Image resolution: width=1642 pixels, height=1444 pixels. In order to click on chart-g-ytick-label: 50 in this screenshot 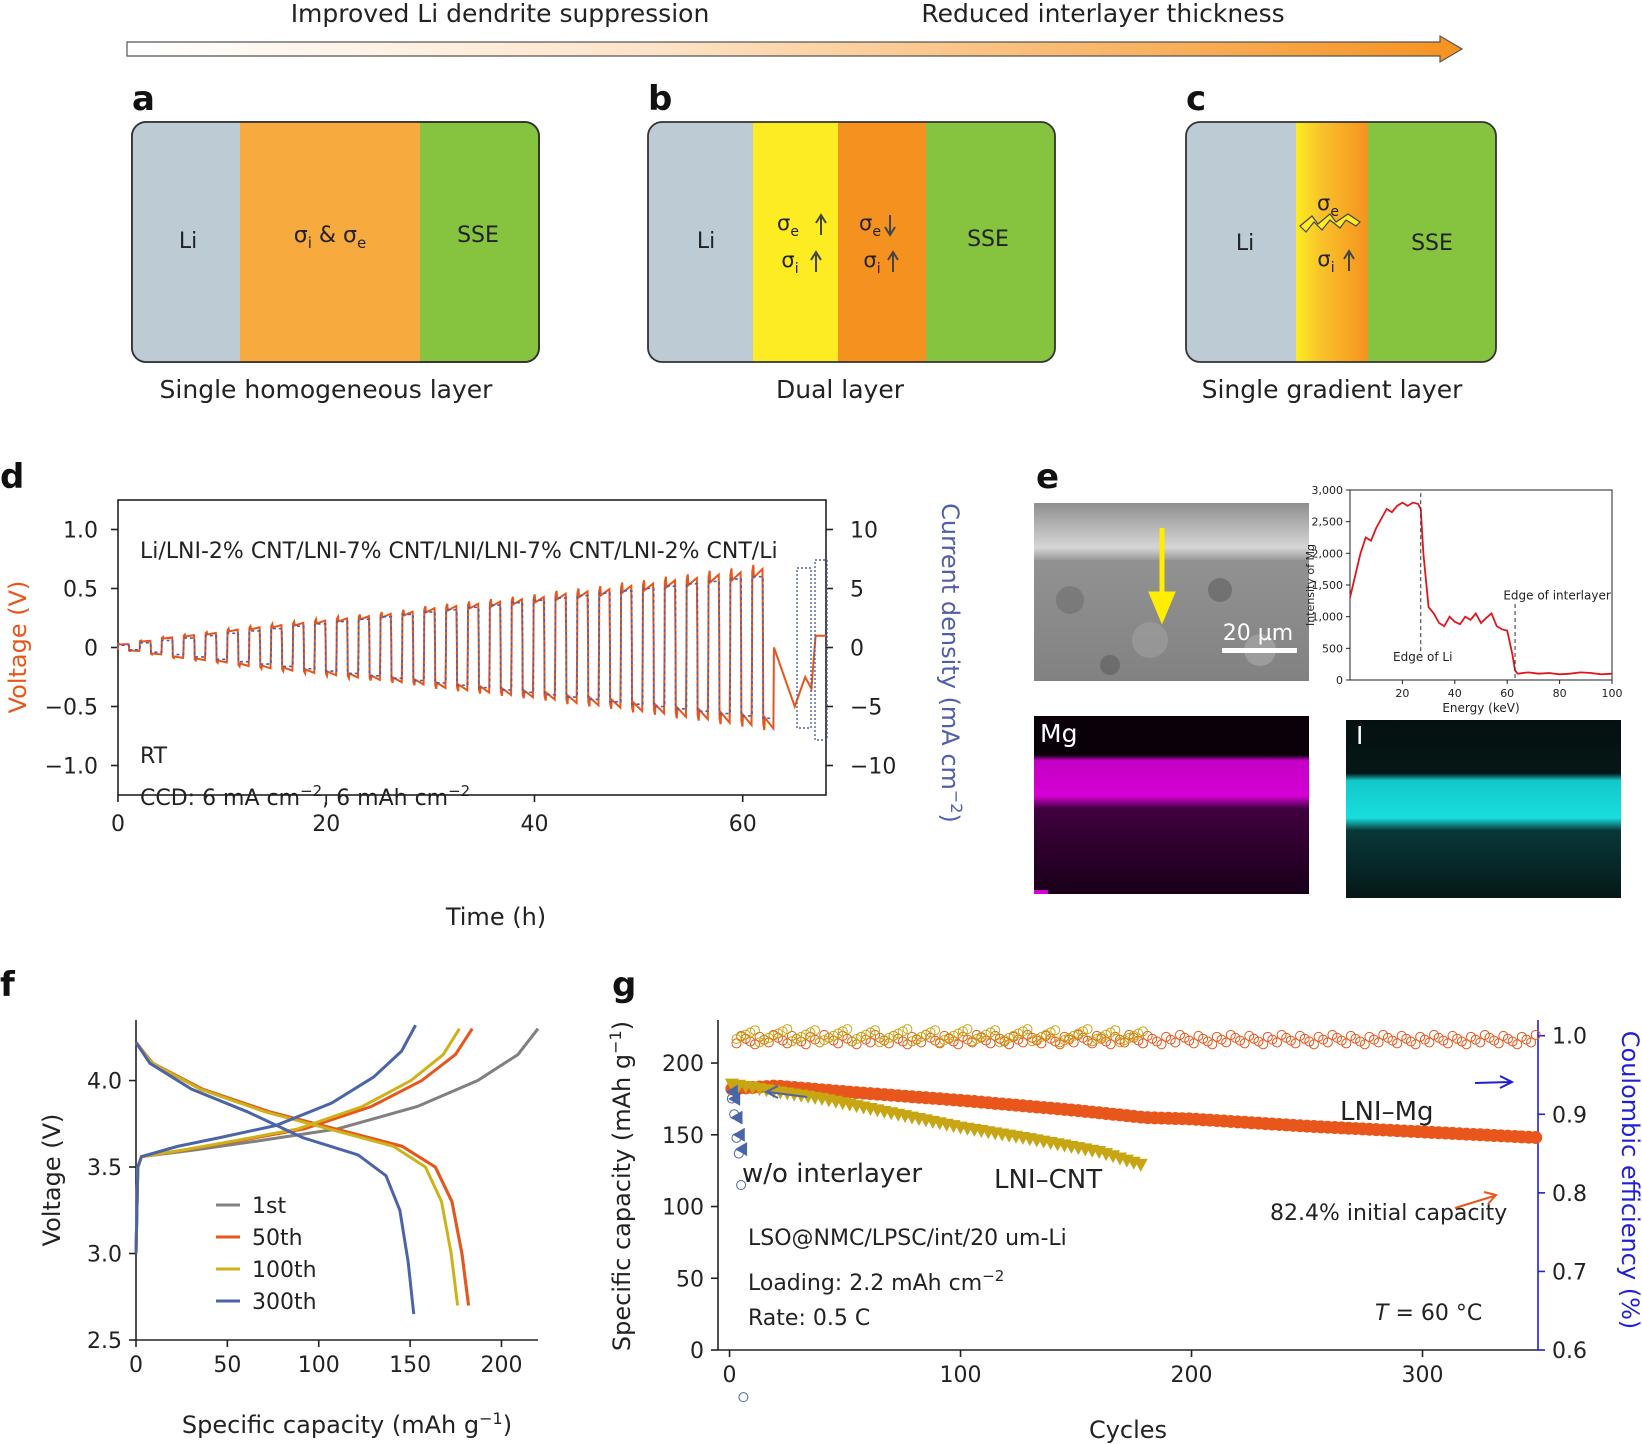, I will do `click(690, 1279)`.